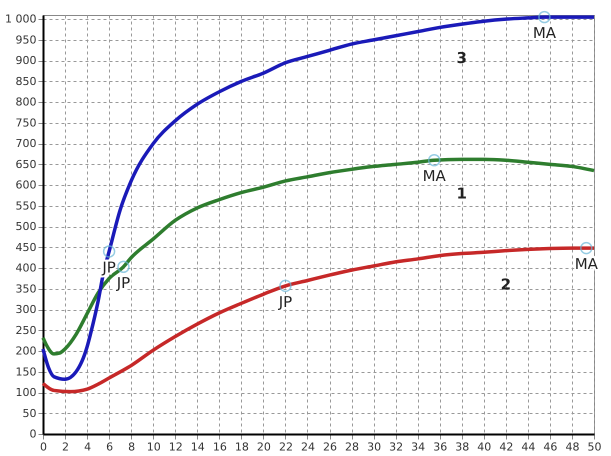  I want to click on y-tick-label: 500, so click(26, 227).